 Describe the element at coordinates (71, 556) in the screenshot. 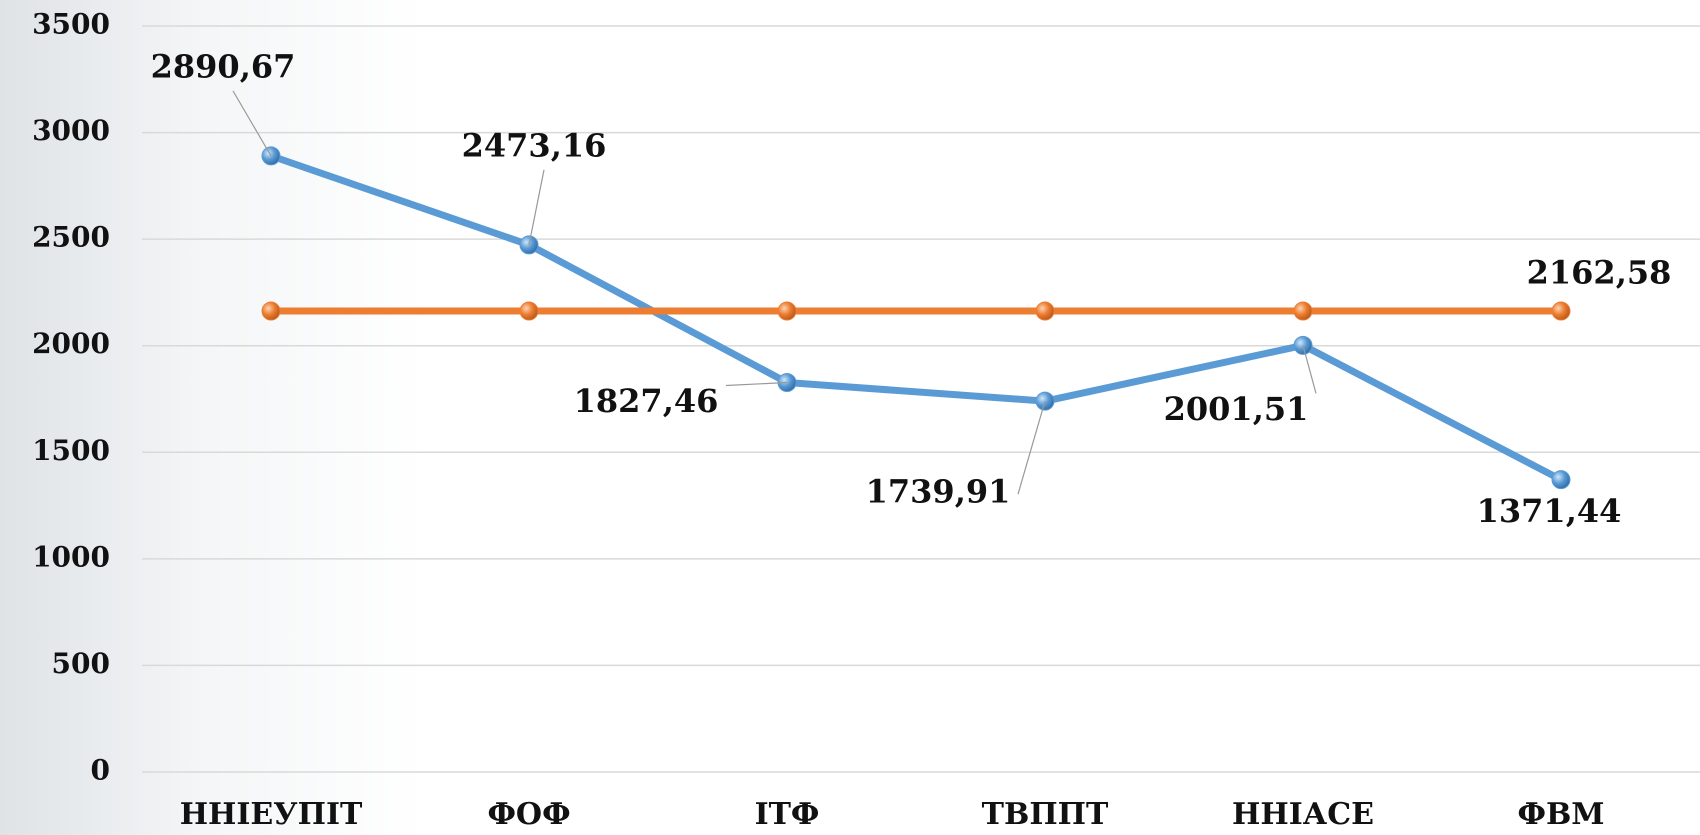

I see `y-tick-label: 1000` at that location.